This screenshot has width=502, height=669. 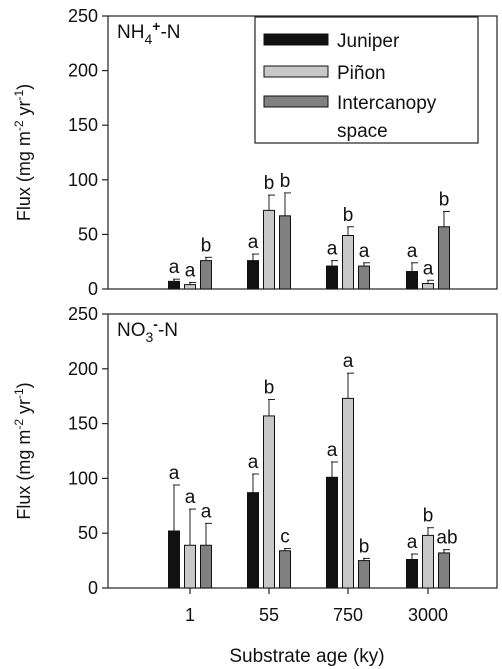 What do you see at coordinates (190, 615) in the screenshot?
I see `x-tick-label: 1` at bounding box center [190, 615].